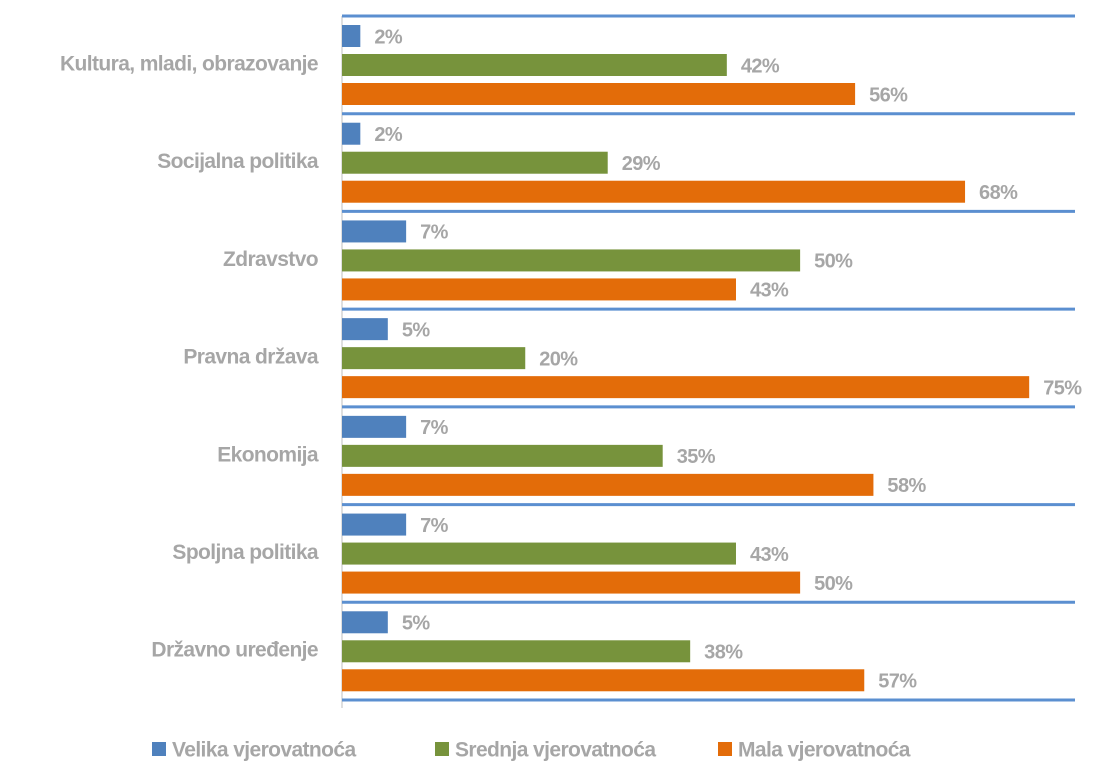 This screenshot has width=1093, height=764. Describe the element at coordinates (760, 66) in the screenshot. I see `data-label: 42%` at that location.